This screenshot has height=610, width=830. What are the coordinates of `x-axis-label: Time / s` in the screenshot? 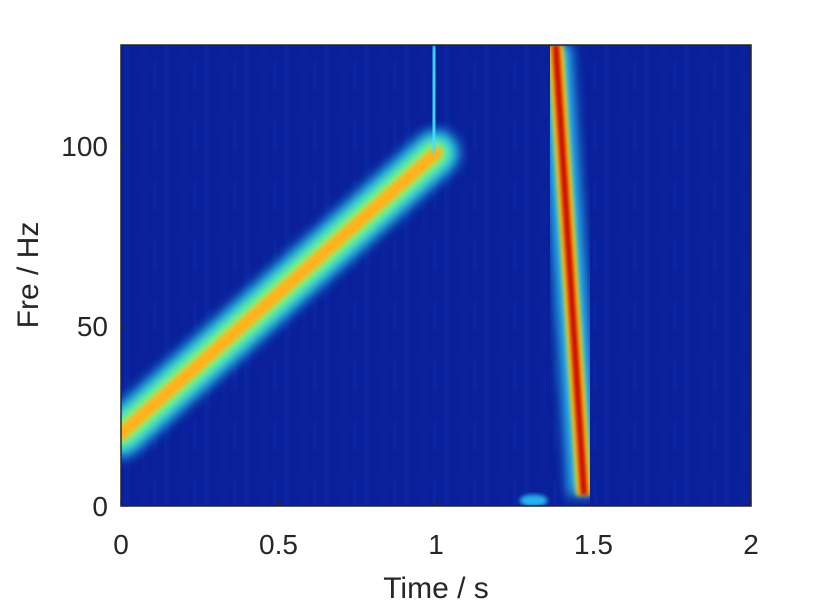 It's located at (436, 588).